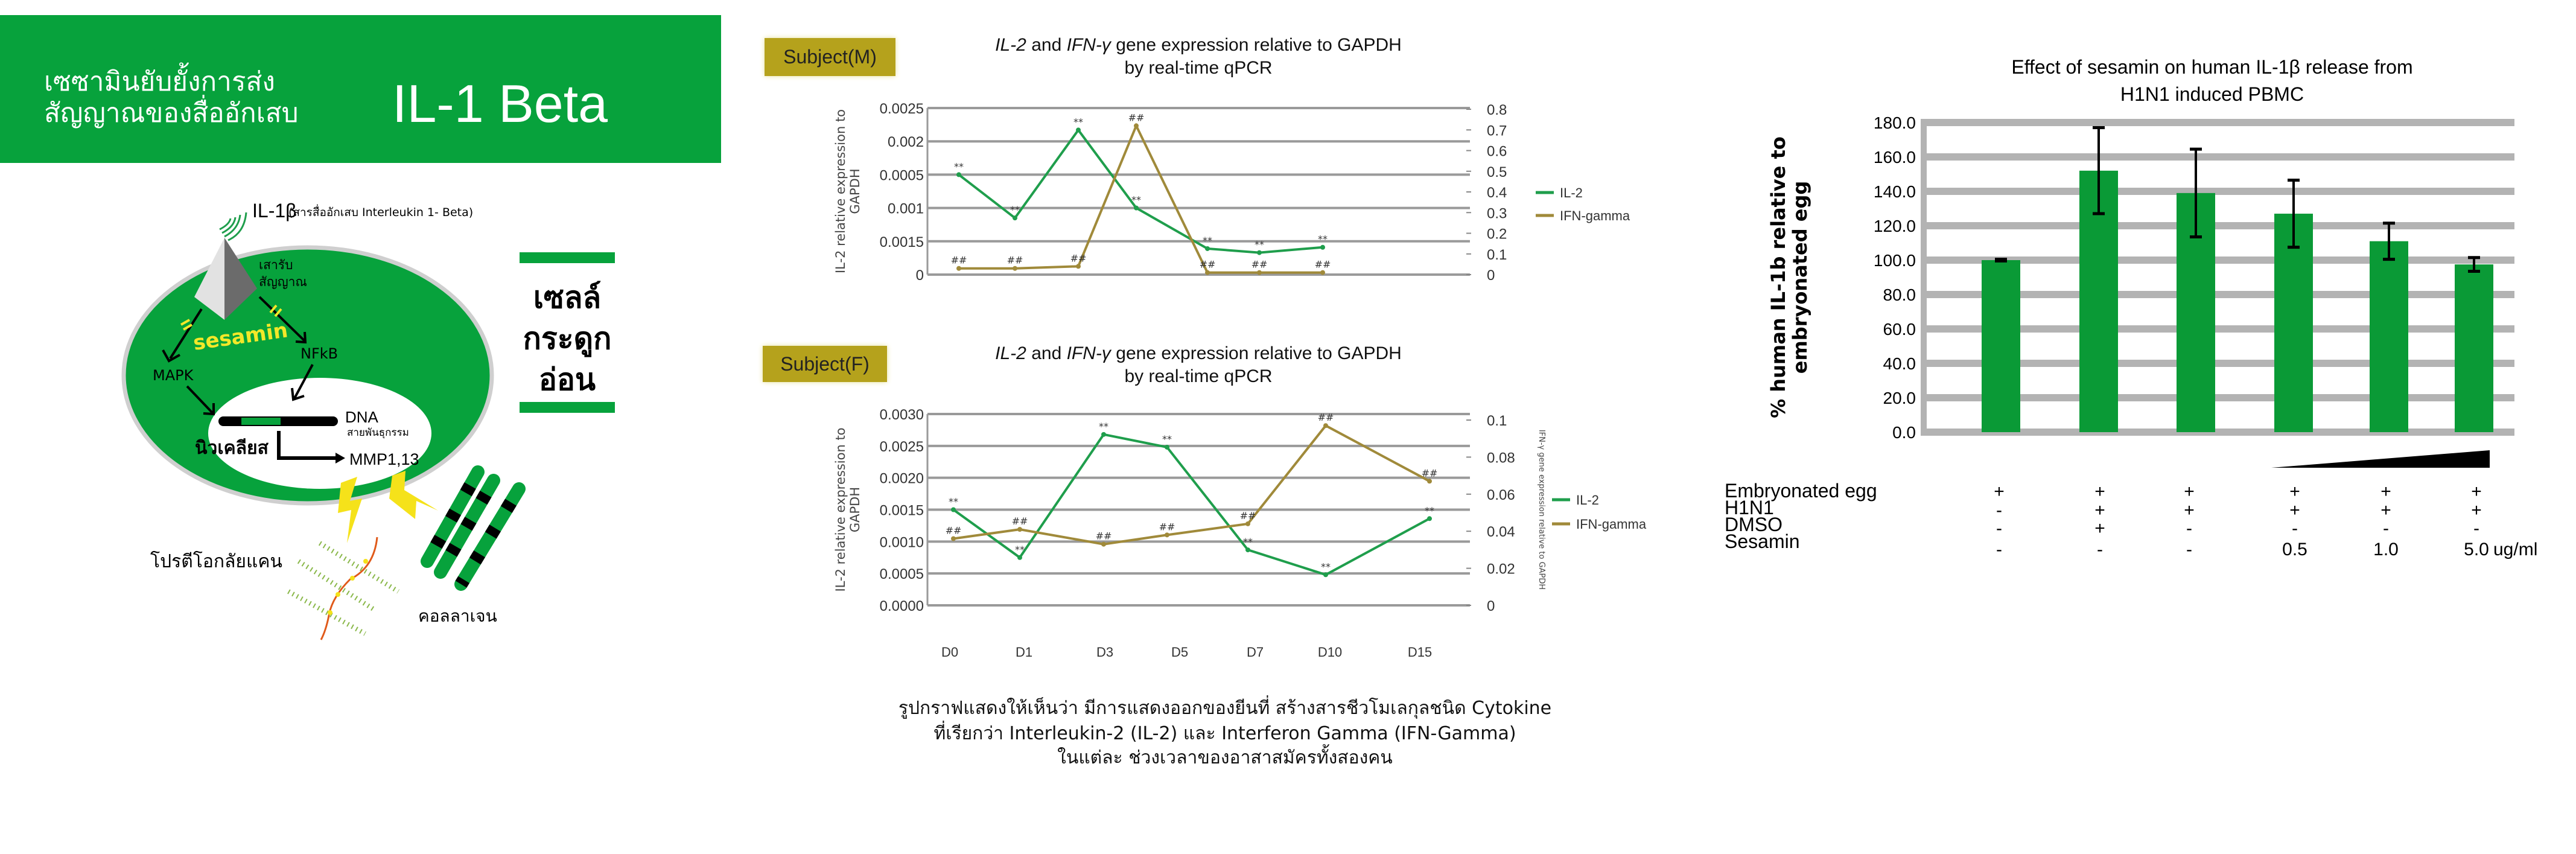 This screenshot has width=2576, height=854. Describe the element at coordinates (311, 447) in the screenshot. I see `transcription-arrow-icon` at that location.